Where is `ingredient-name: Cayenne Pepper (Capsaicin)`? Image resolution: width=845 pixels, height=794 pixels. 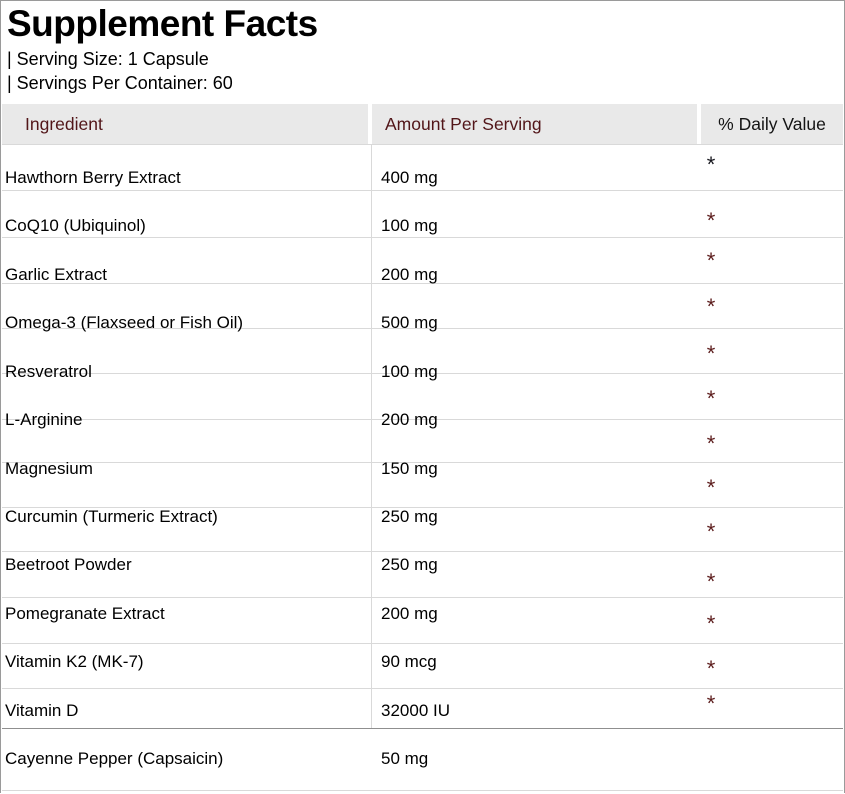
ingredient-name: Cayenne Pepper (Capsaicin) is located at coordinates (114, 758).